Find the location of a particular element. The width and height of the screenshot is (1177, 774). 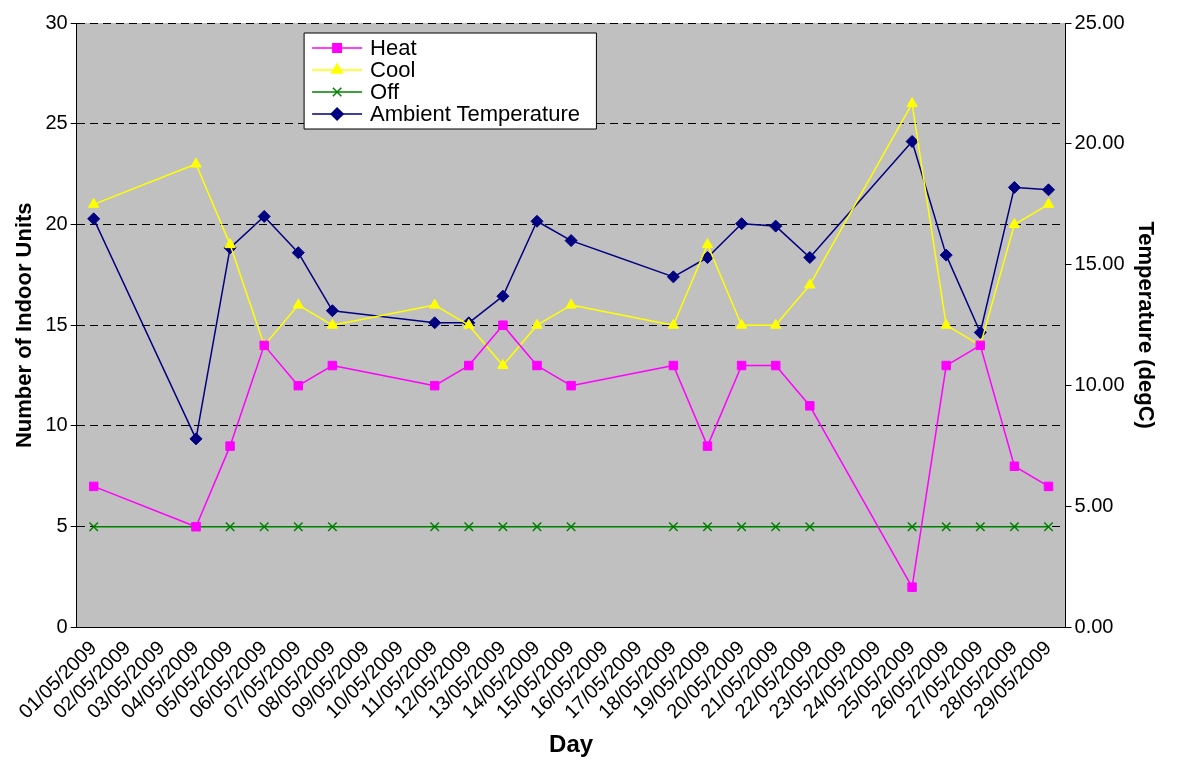

y-tick-label: 25 is located at coordinates (56, 122).